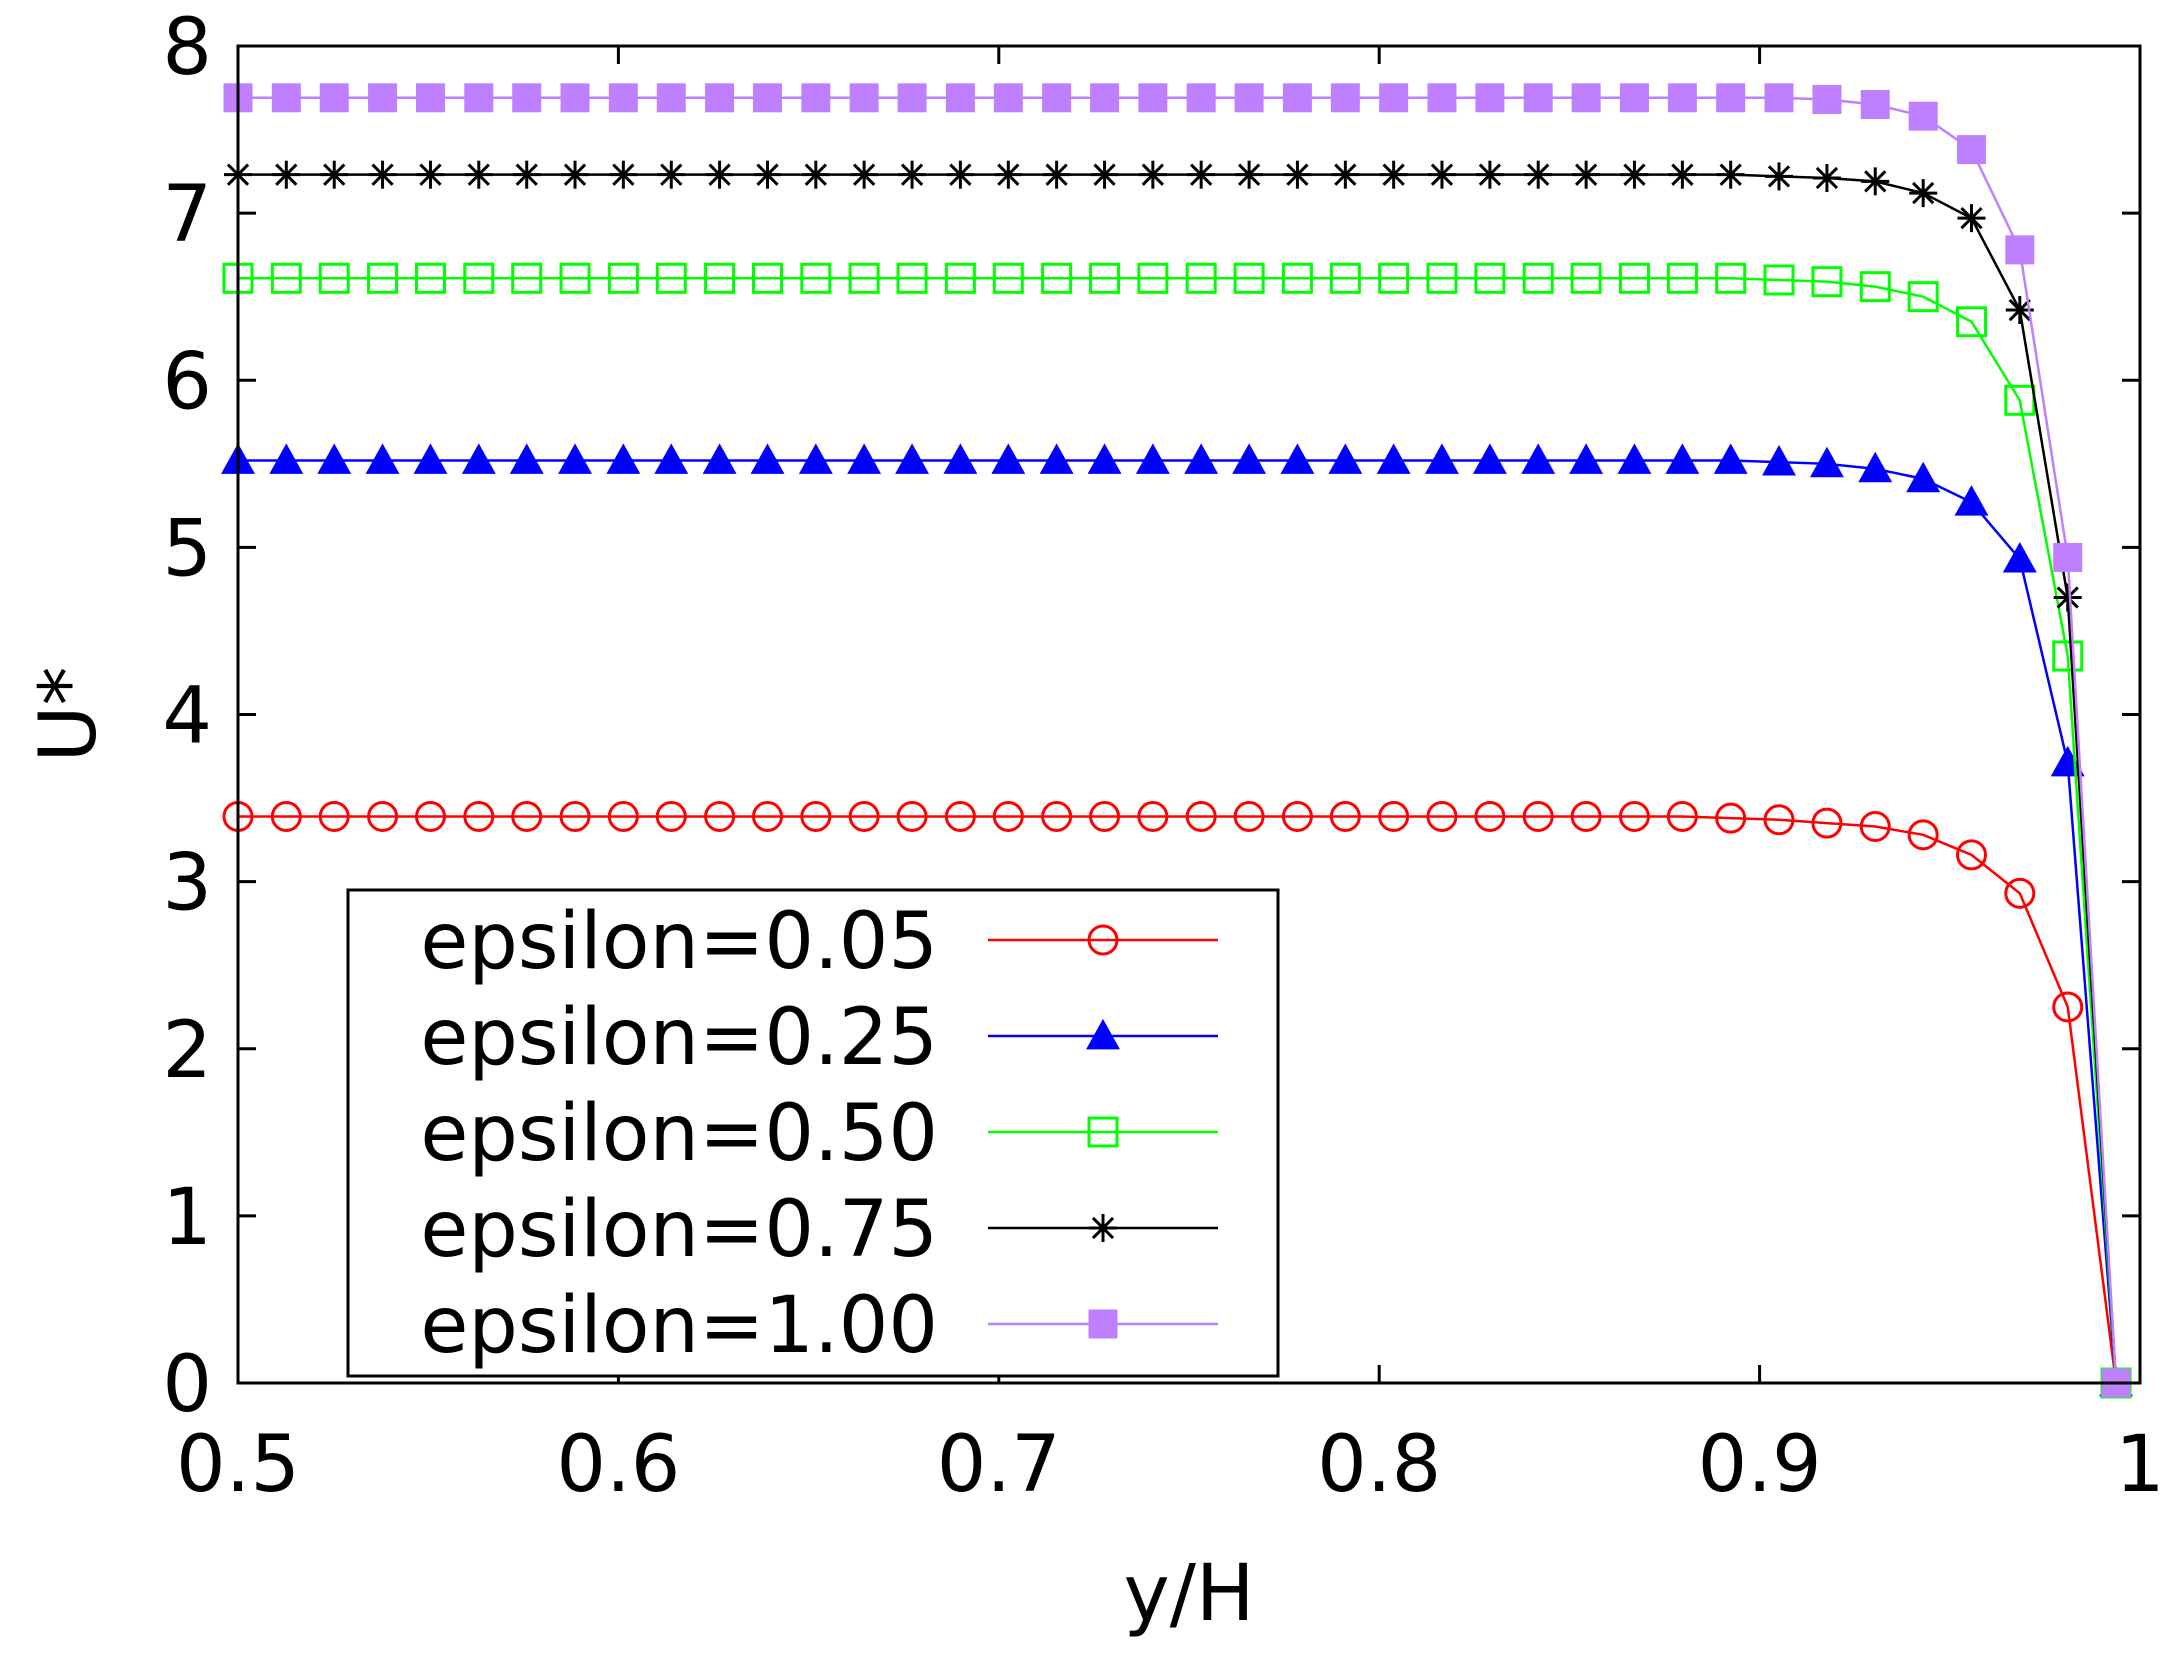  What do you see at coordinates (679, 1230) in the screenshot?
I see `legend-label: epsilon=0.75` at bounding box center [679, 1230].